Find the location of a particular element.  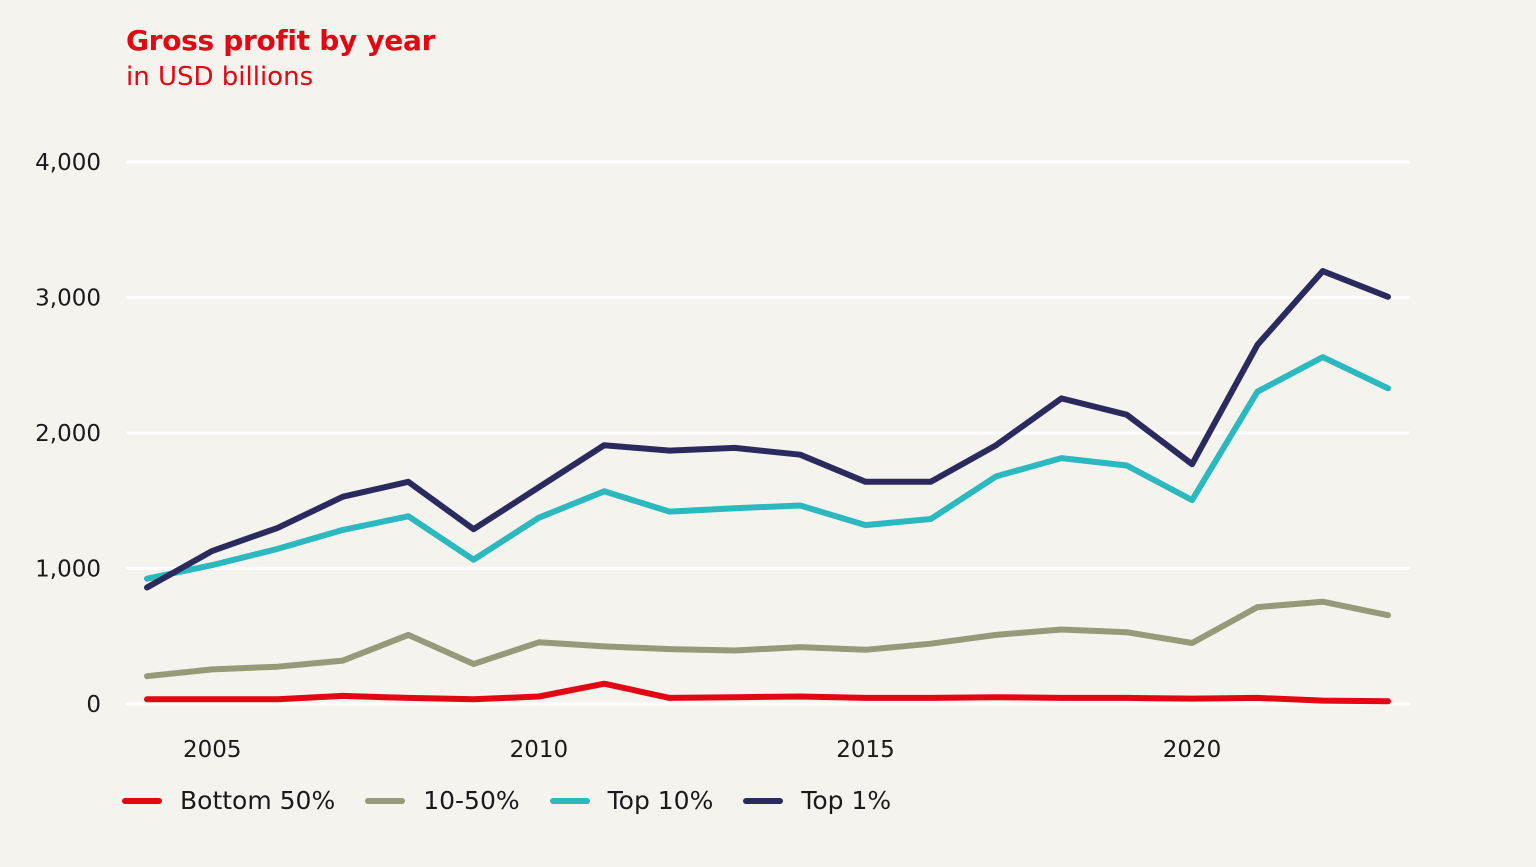

y-tick-label: 0 is located at coordinates (93, 705).